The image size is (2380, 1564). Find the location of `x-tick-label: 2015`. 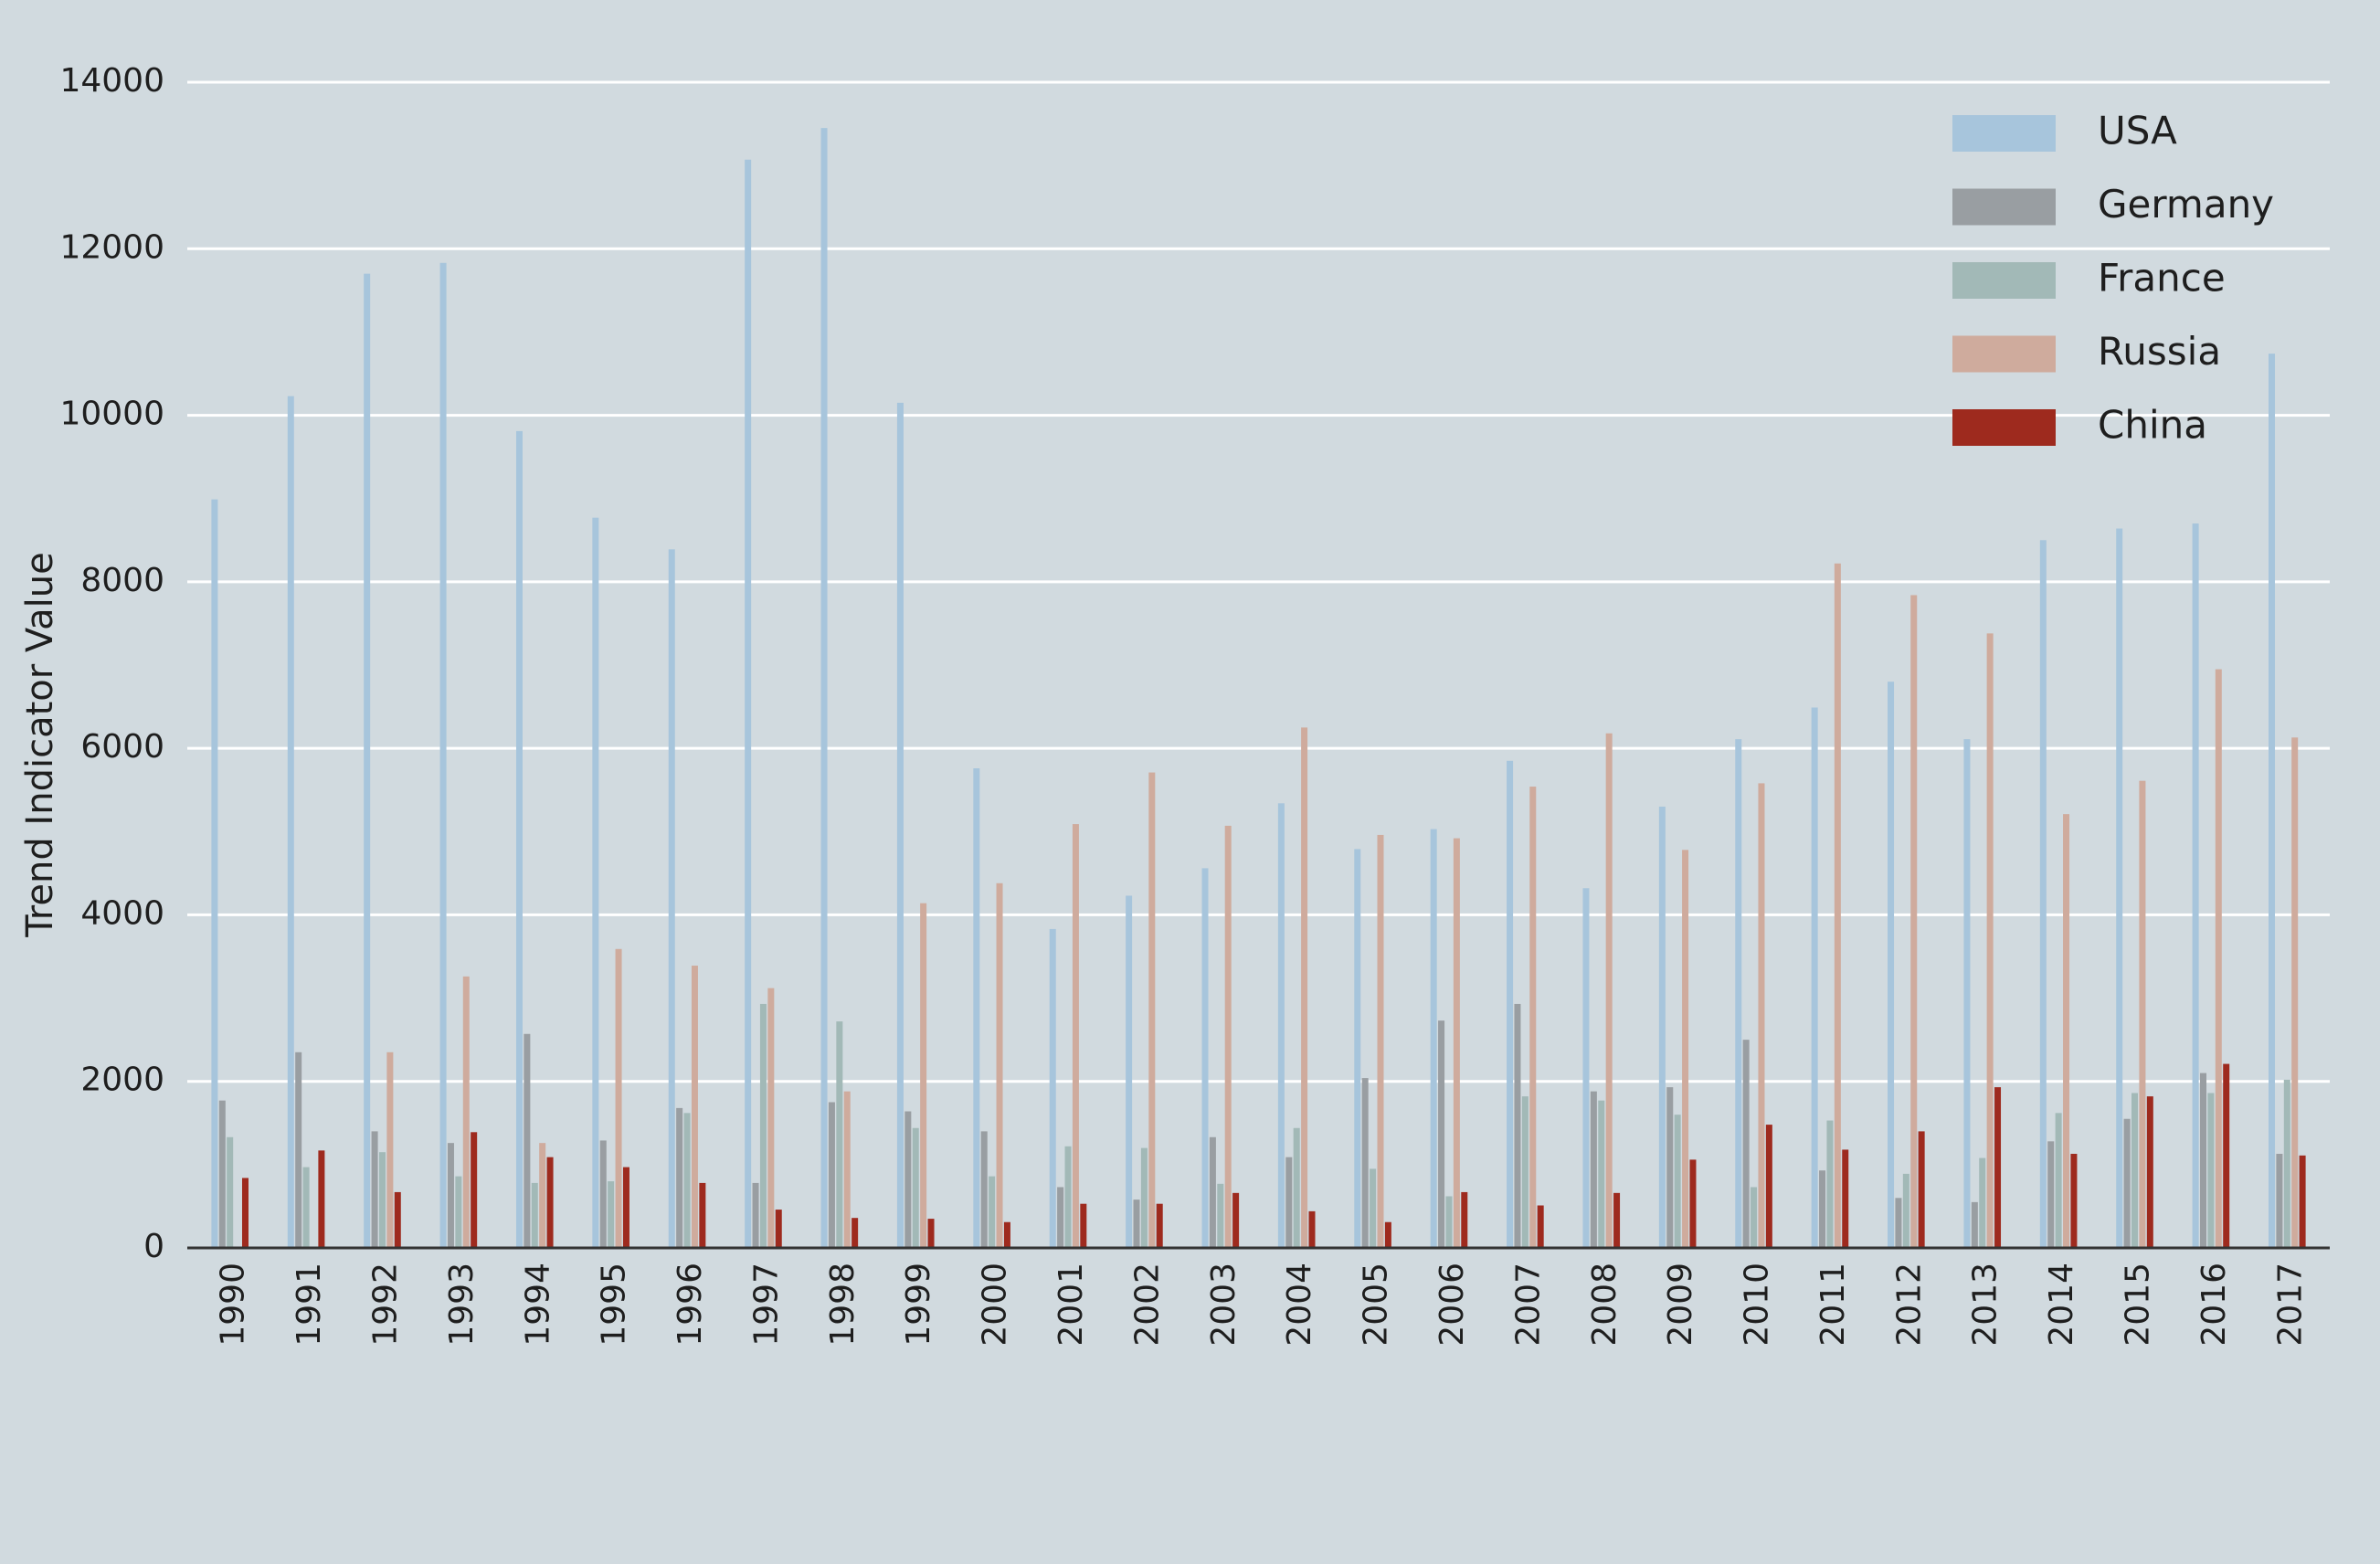

x-tick-label: 2015 is located at coordinates (2139, 1305).